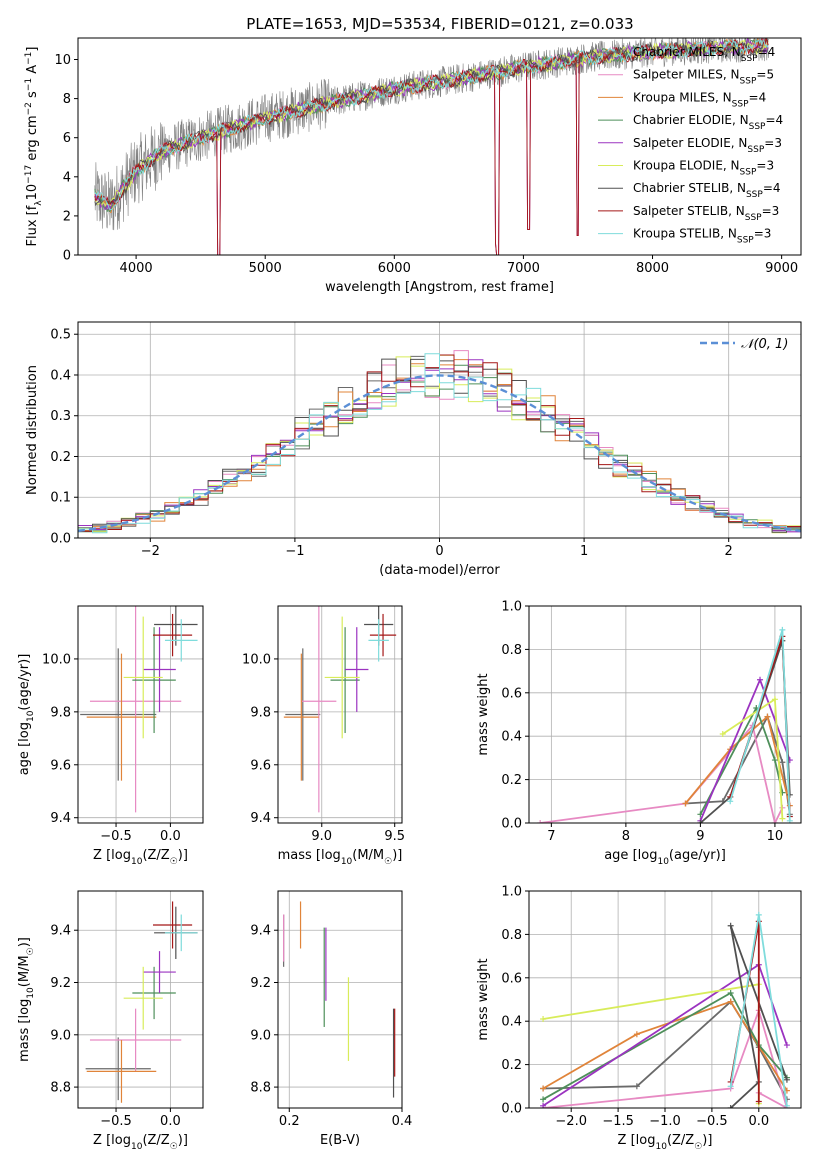 This screenshot has width=819, height=1170. I want to click on y-axis-label: mass [log10(M/M☉)], so click(26, 999).